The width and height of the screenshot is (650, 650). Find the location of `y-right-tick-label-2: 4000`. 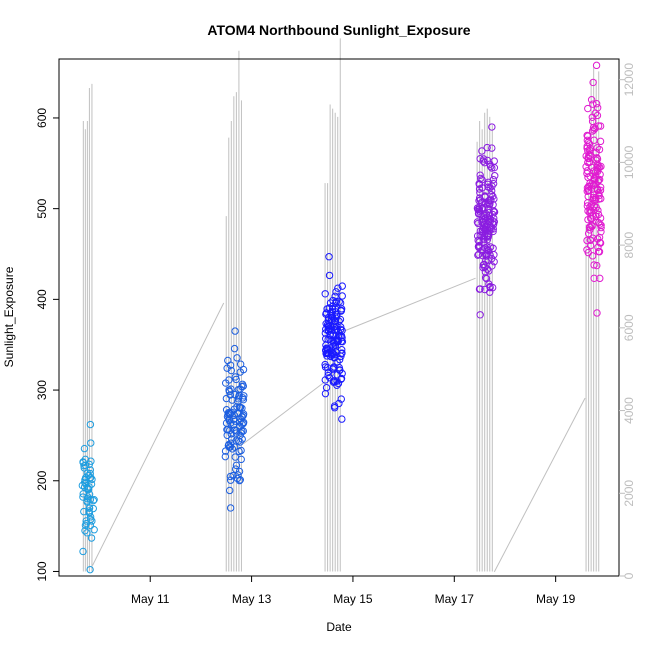

y-right-tick-label-2: 4000 is located at coordinates (629, 410).